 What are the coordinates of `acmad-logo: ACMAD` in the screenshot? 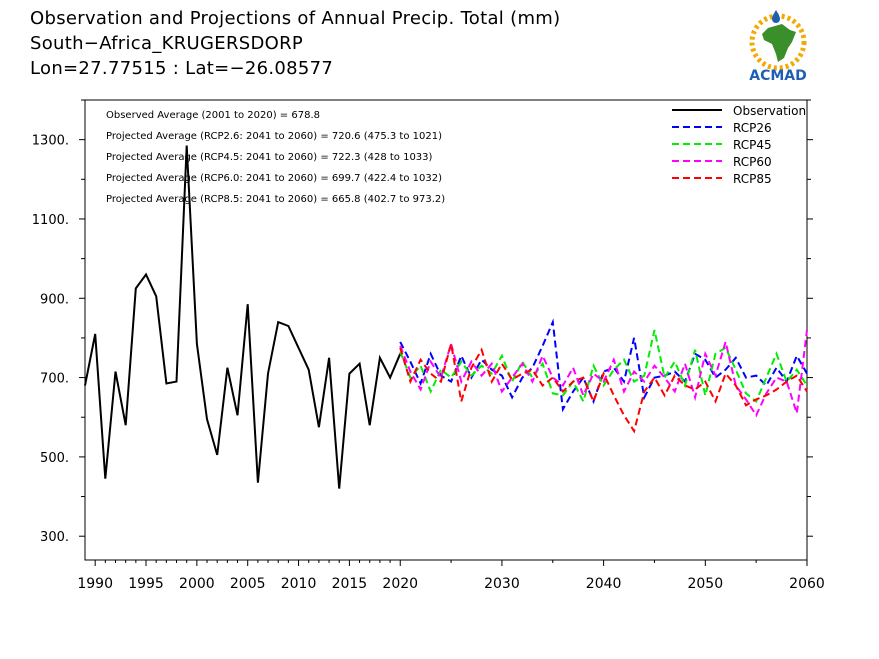 It's located at (778, 46).